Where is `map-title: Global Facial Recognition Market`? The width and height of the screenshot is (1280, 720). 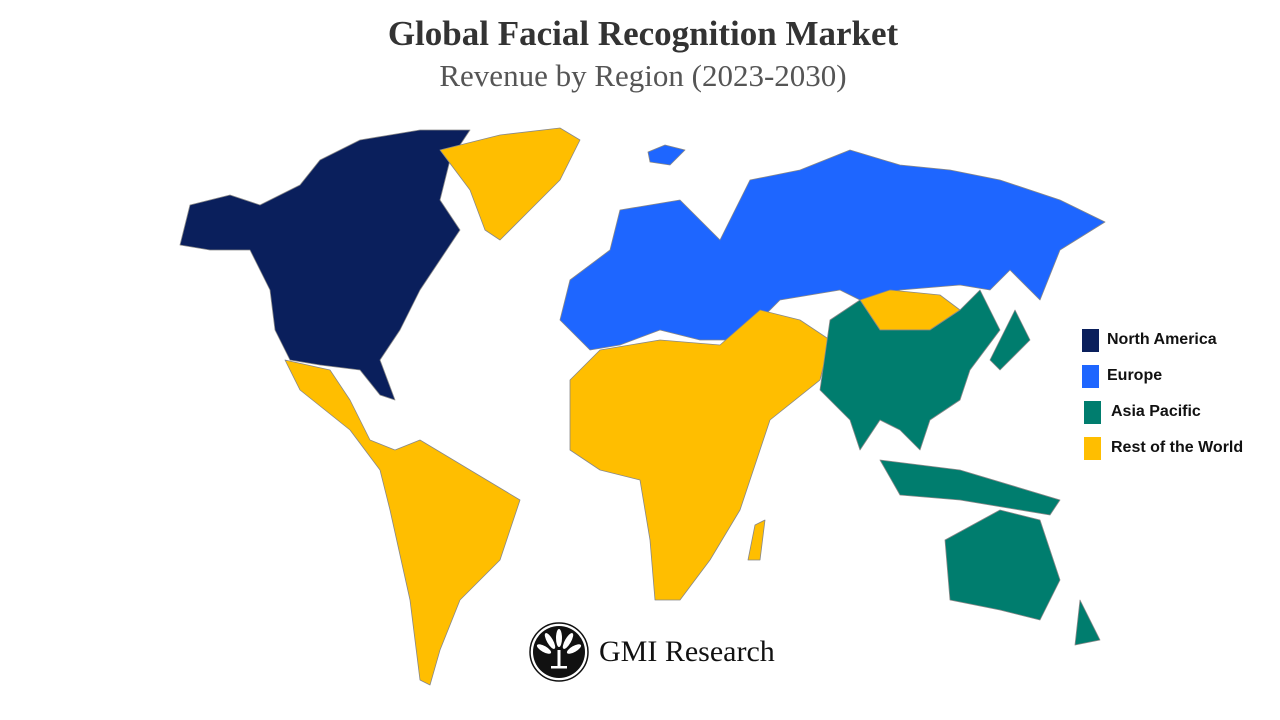 map-title: Global Facial Recognition Market is located at coordinates (643, 33).